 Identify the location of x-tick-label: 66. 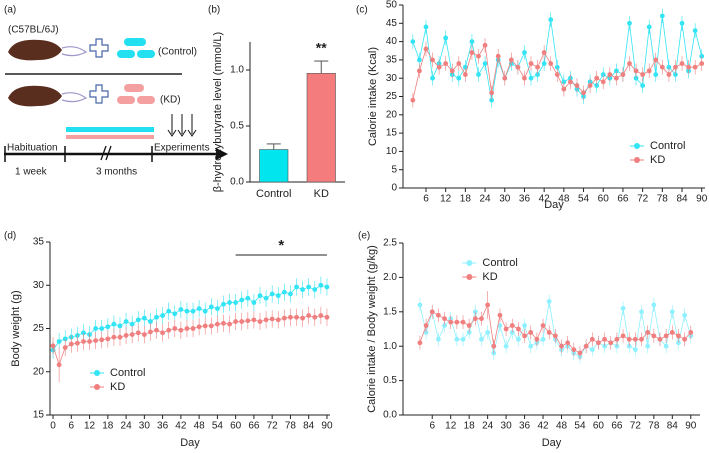
(617, 426).